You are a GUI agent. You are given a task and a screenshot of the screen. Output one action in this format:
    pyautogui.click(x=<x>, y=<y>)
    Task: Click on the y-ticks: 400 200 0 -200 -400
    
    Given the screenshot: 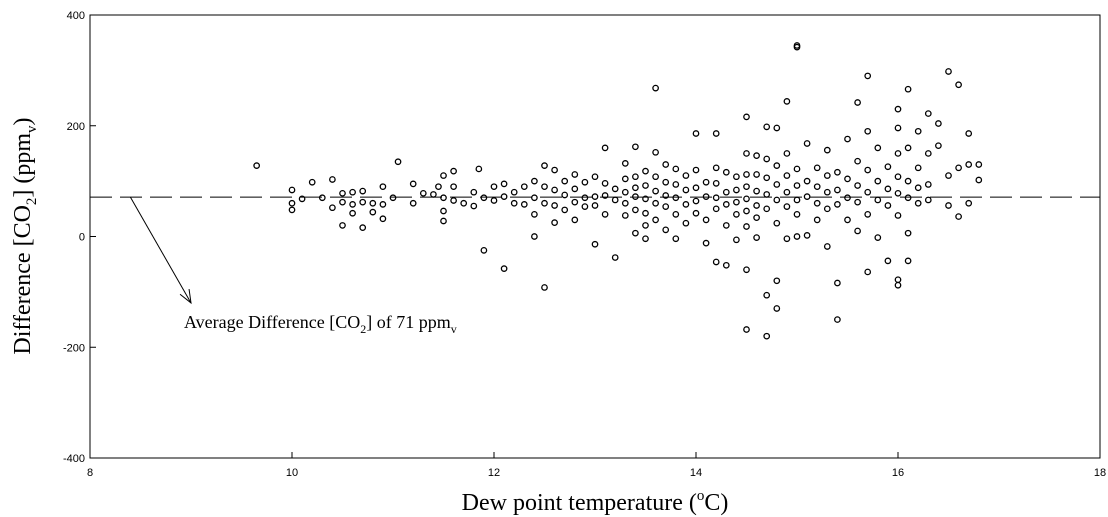 What is the action you would take?
    pyautogui.click(x=79, y=237)
    